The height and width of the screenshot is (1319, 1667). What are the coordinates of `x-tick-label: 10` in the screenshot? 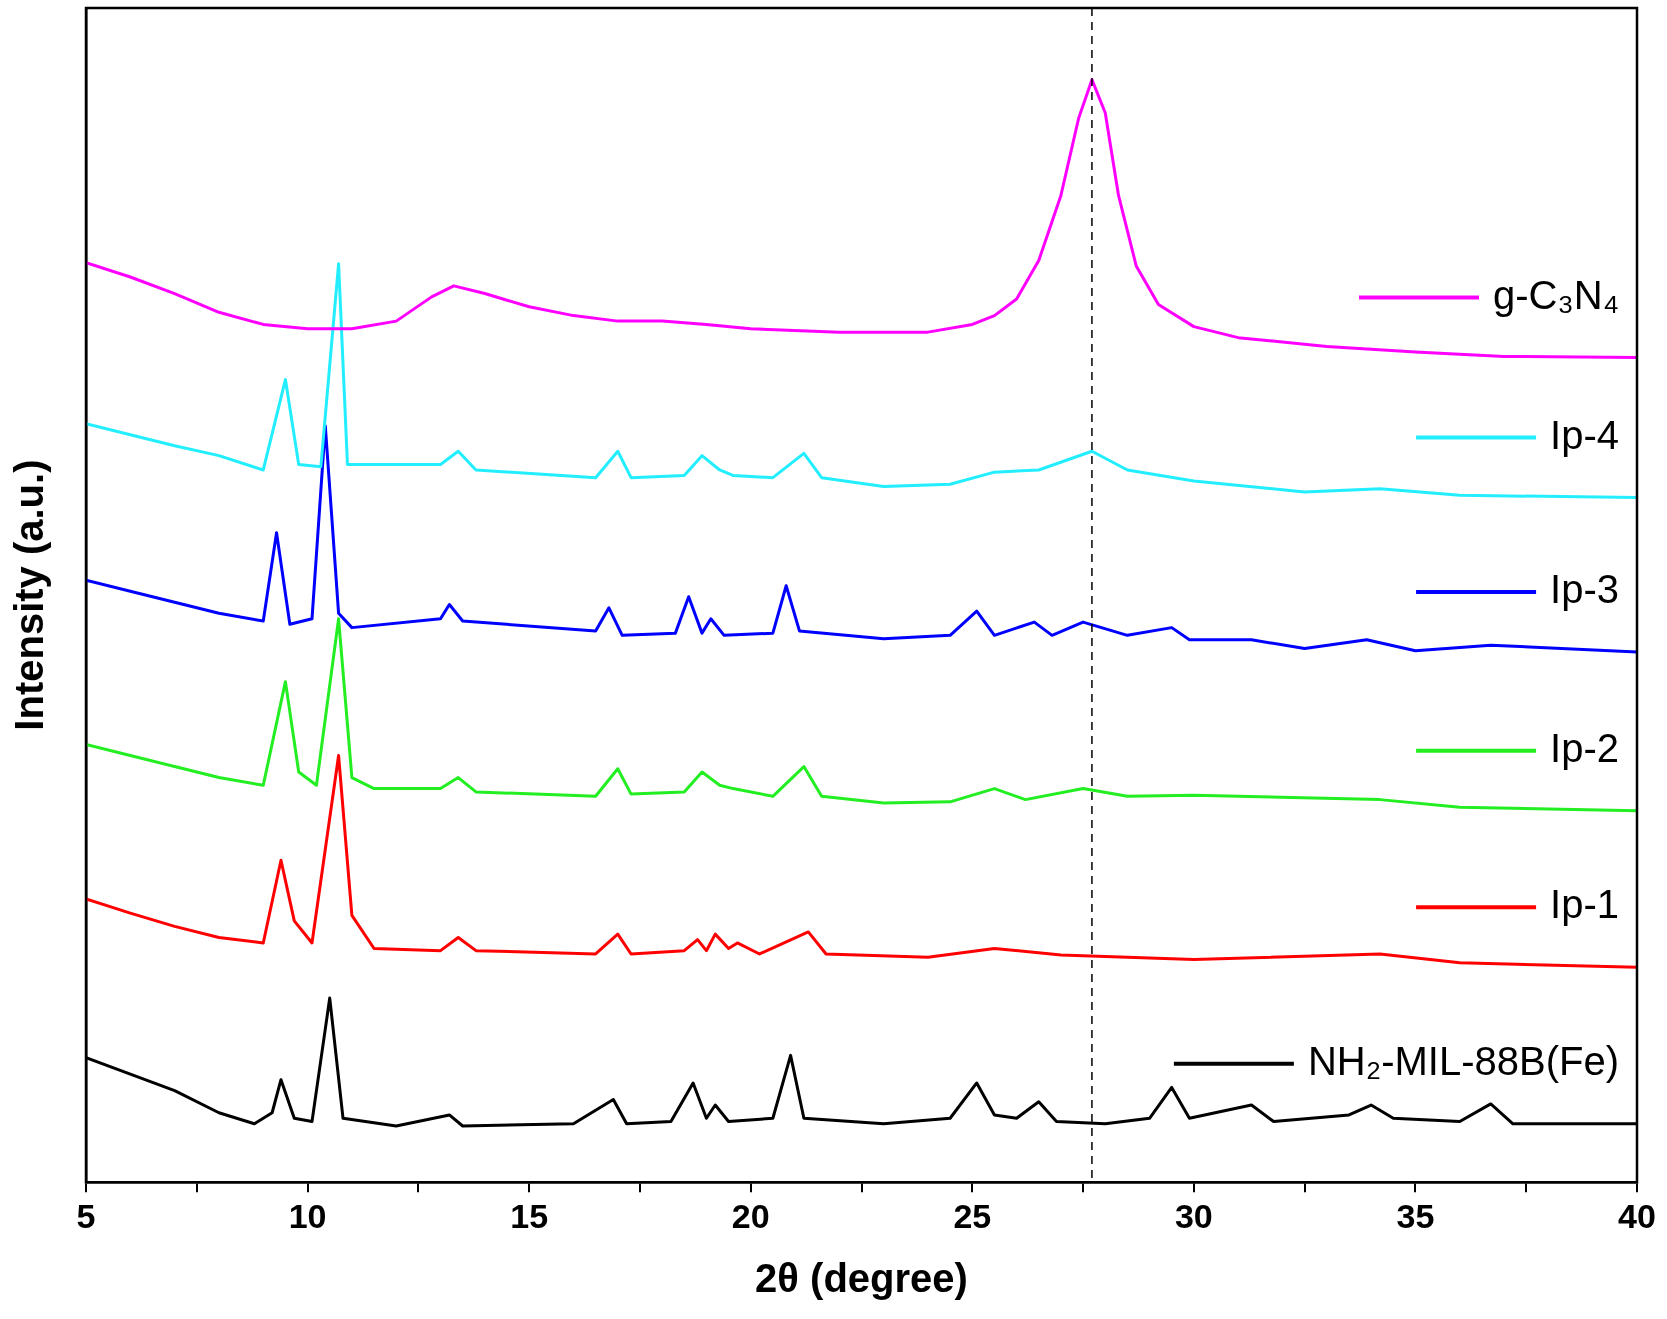 It's located at (307, 1215).